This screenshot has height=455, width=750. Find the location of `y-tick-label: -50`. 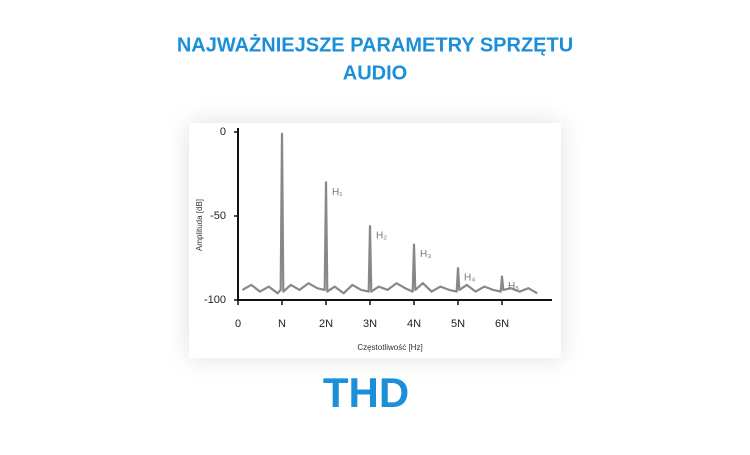

y-tick-label: -50 is located at coordinates (218, 216).